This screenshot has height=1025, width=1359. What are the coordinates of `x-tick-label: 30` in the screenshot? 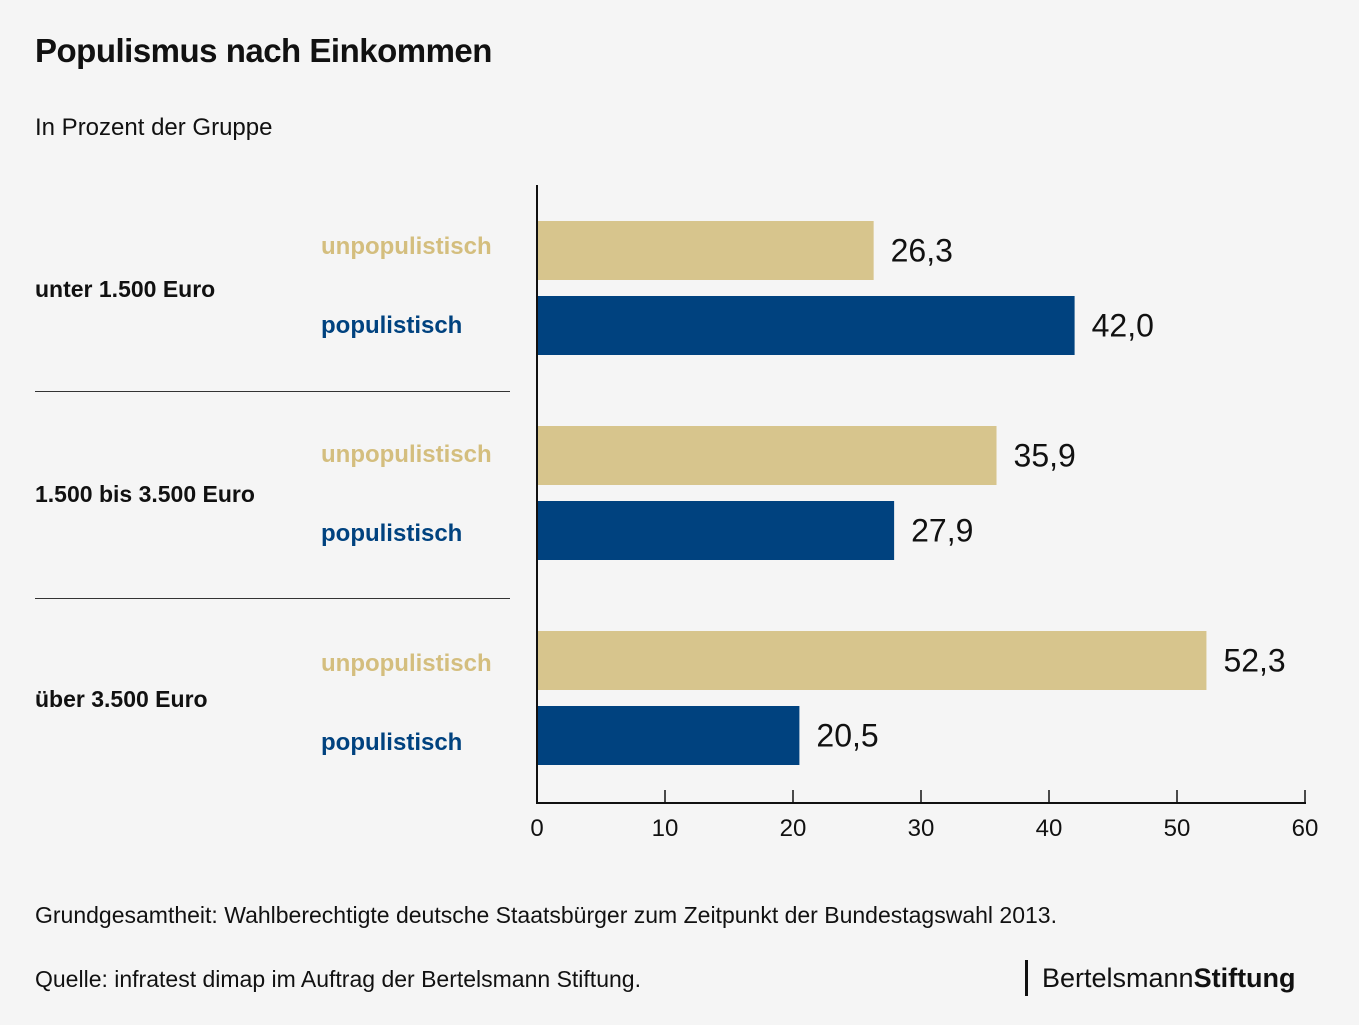 It's located at (921, 828).